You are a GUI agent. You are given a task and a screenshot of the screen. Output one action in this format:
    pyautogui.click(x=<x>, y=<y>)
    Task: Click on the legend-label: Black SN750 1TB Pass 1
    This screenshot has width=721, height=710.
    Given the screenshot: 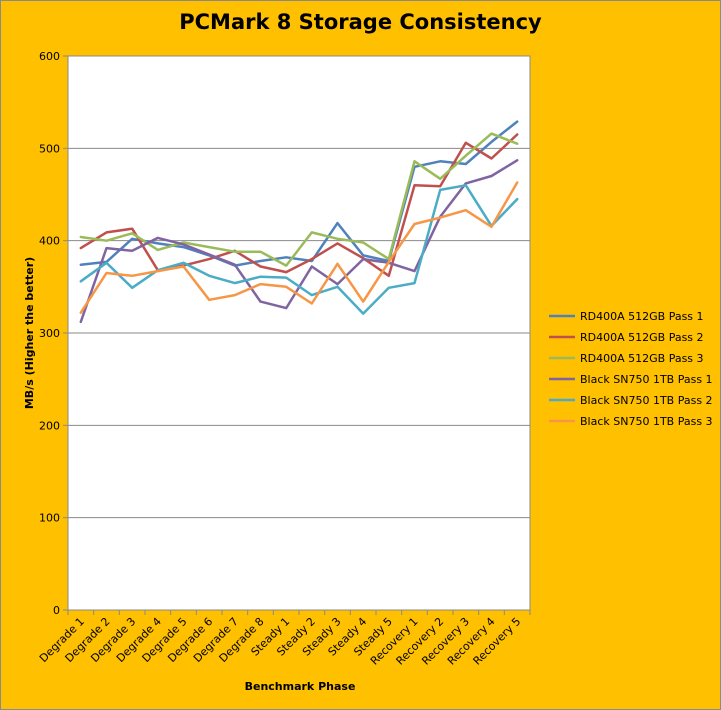 What is the action you would take?
    pyautogui.click(x=646, y=379)
    